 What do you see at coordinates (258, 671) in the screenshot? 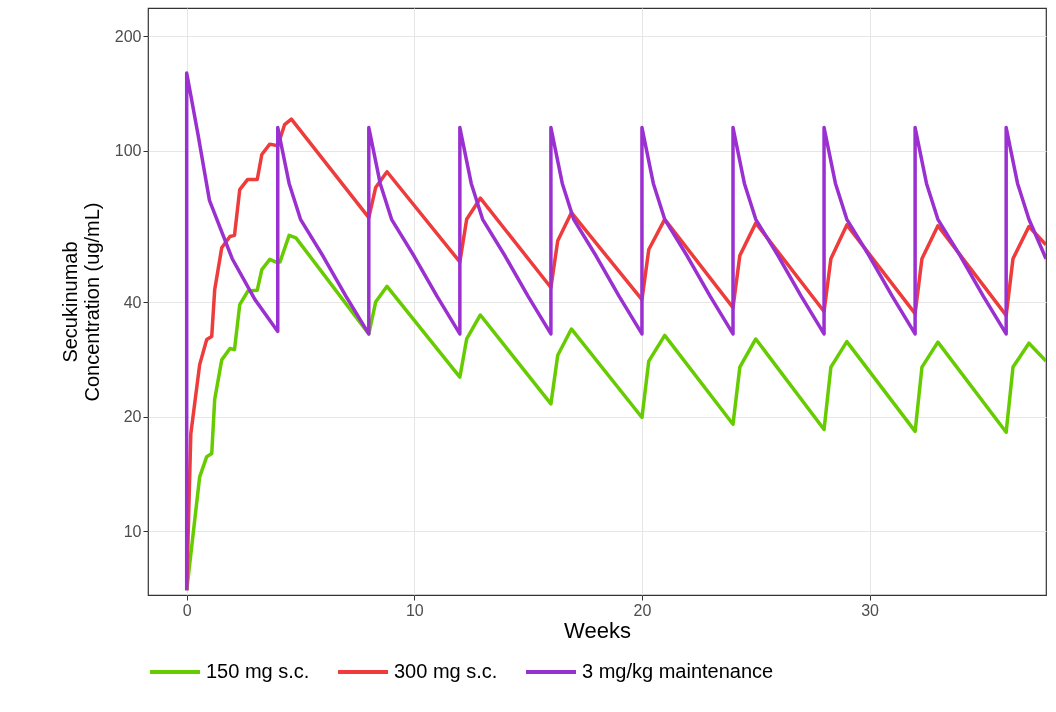
I see `legend-label: 150 mg s.c.` at bounding box center [258, 671].